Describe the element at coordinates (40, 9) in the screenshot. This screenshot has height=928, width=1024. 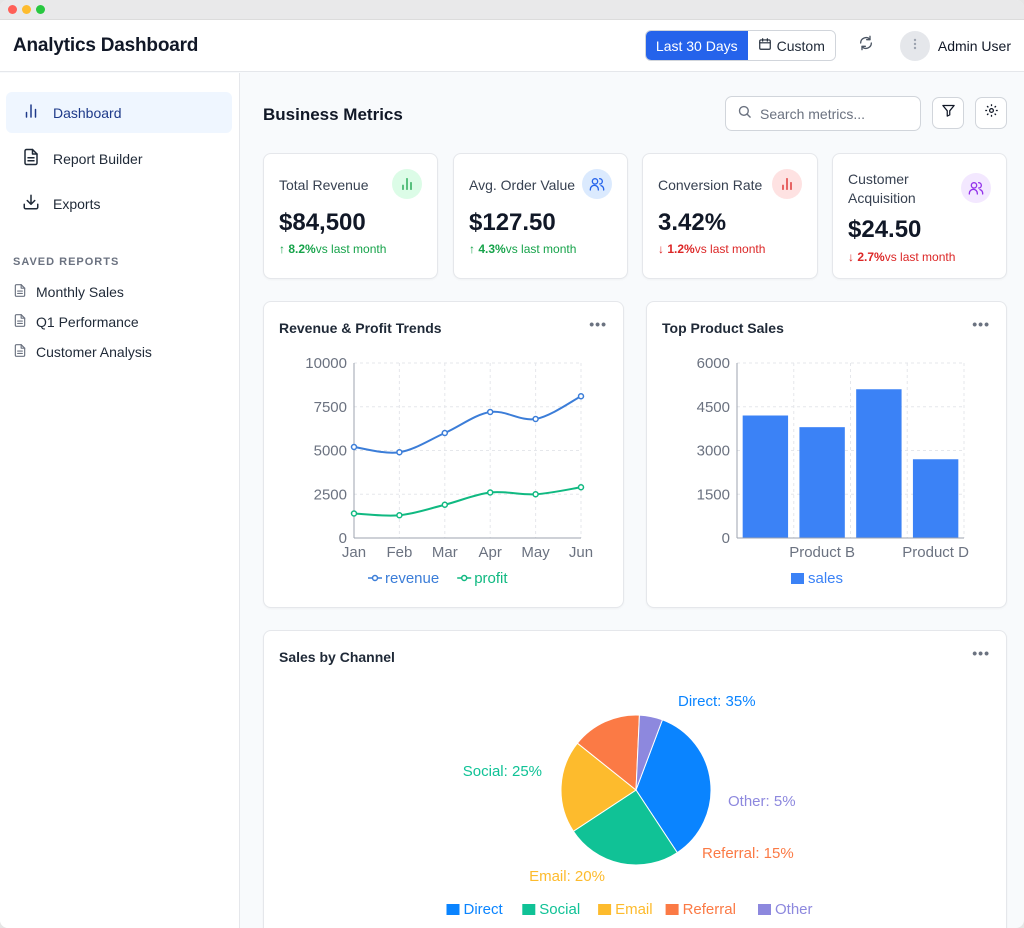
I see `maximize-window-button` at that location.